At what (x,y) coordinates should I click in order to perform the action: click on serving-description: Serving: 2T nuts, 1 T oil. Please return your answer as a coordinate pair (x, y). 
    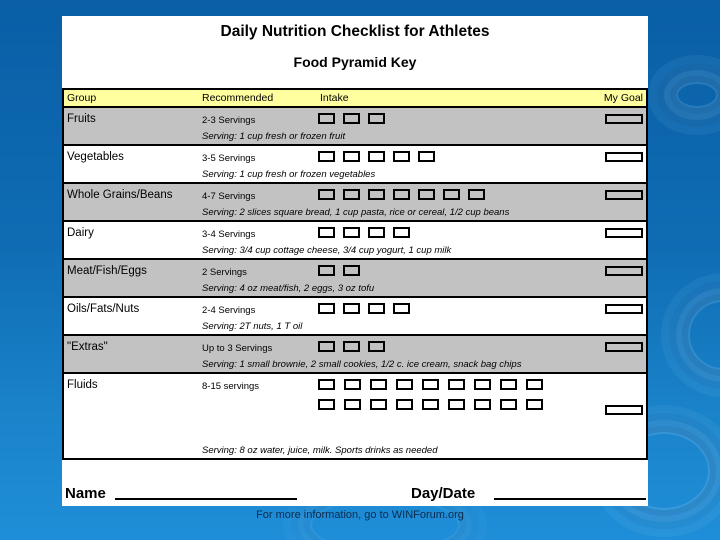
    Looking at the image, I should click on (252, 326).